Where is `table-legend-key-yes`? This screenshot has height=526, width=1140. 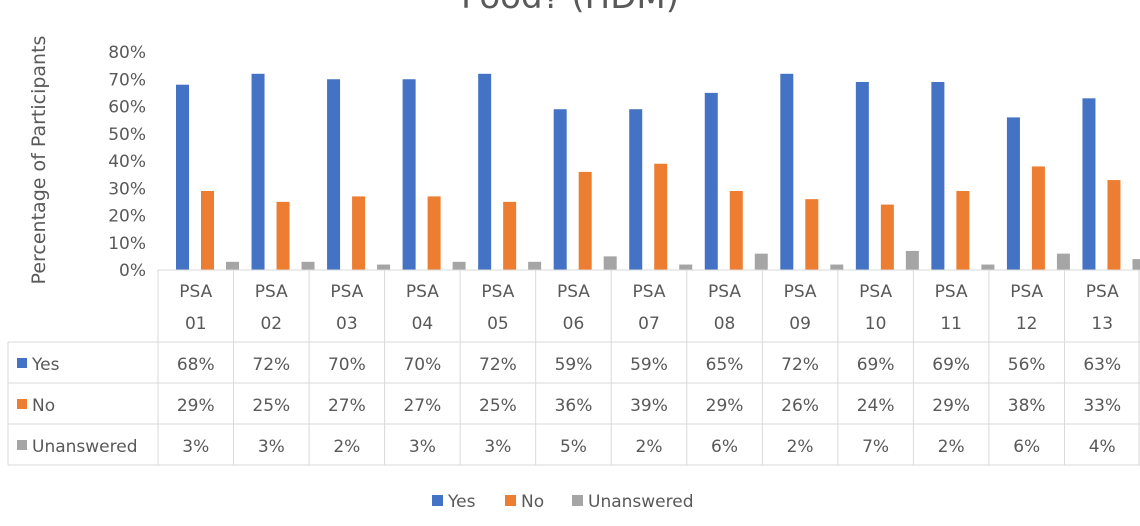
table-legend-key-yes is located at coordinates (22, 363).